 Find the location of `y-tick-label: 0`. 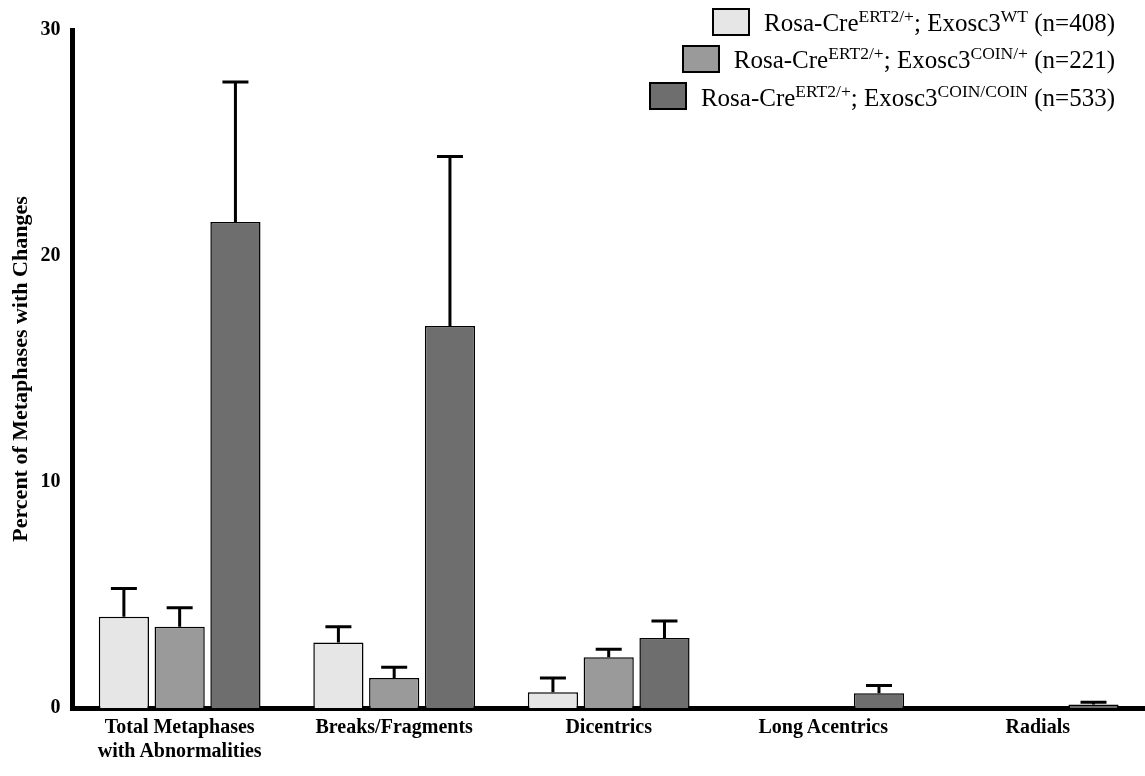

y-tick-label: 0 is located at coordinates (55, 706).